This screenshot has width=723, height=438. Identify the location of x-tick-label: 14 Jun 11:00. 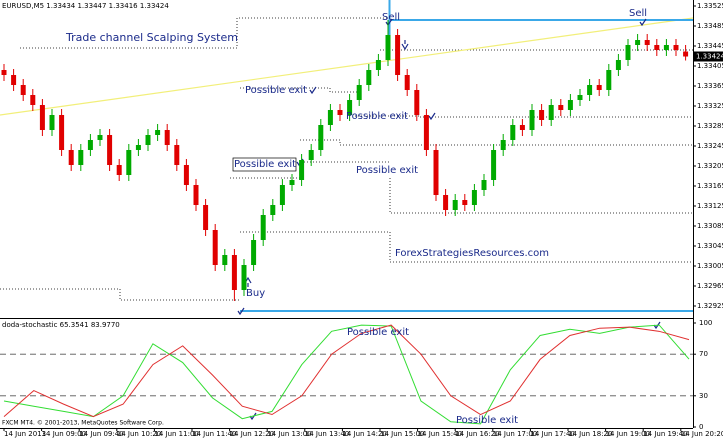
(176, 434).